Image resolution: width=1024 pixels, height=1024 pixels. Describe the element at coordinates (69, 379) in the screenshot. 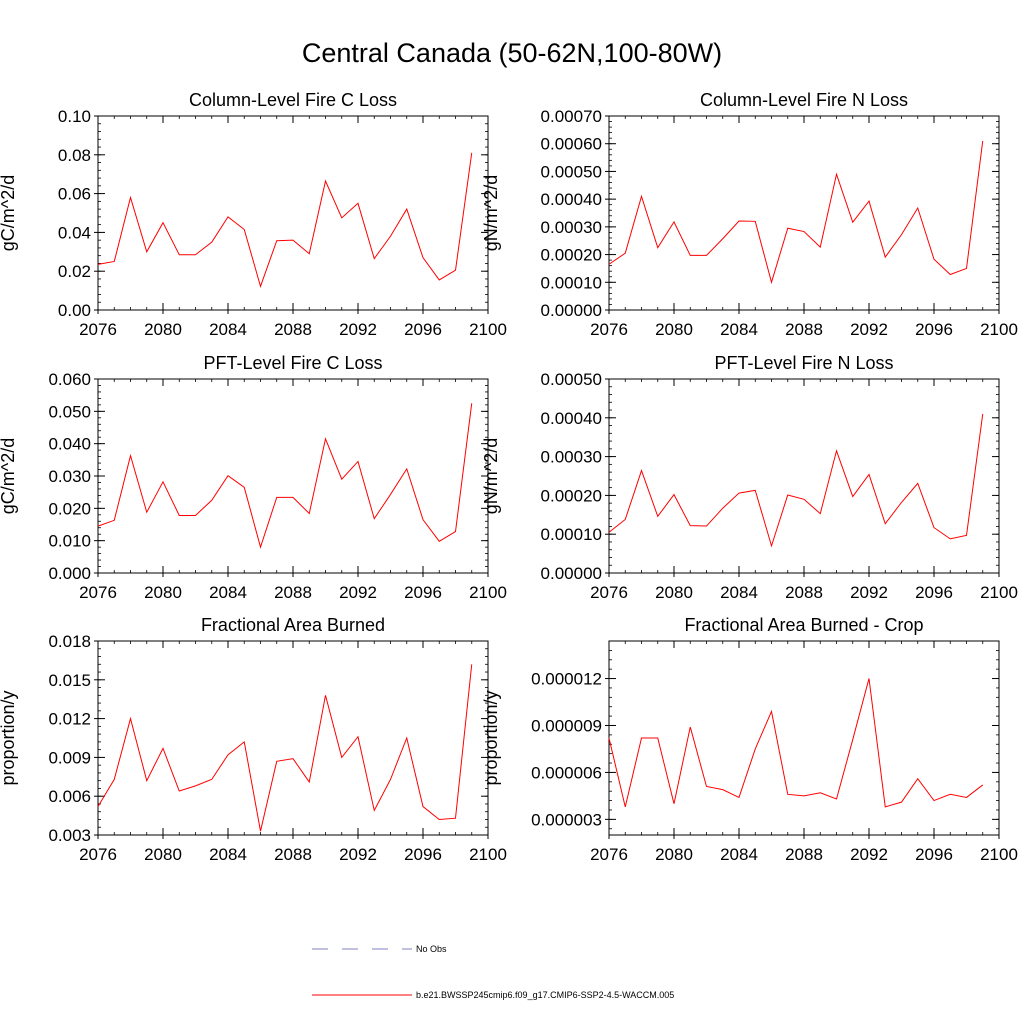

I see `y-tick-label: 0.060` at that location.